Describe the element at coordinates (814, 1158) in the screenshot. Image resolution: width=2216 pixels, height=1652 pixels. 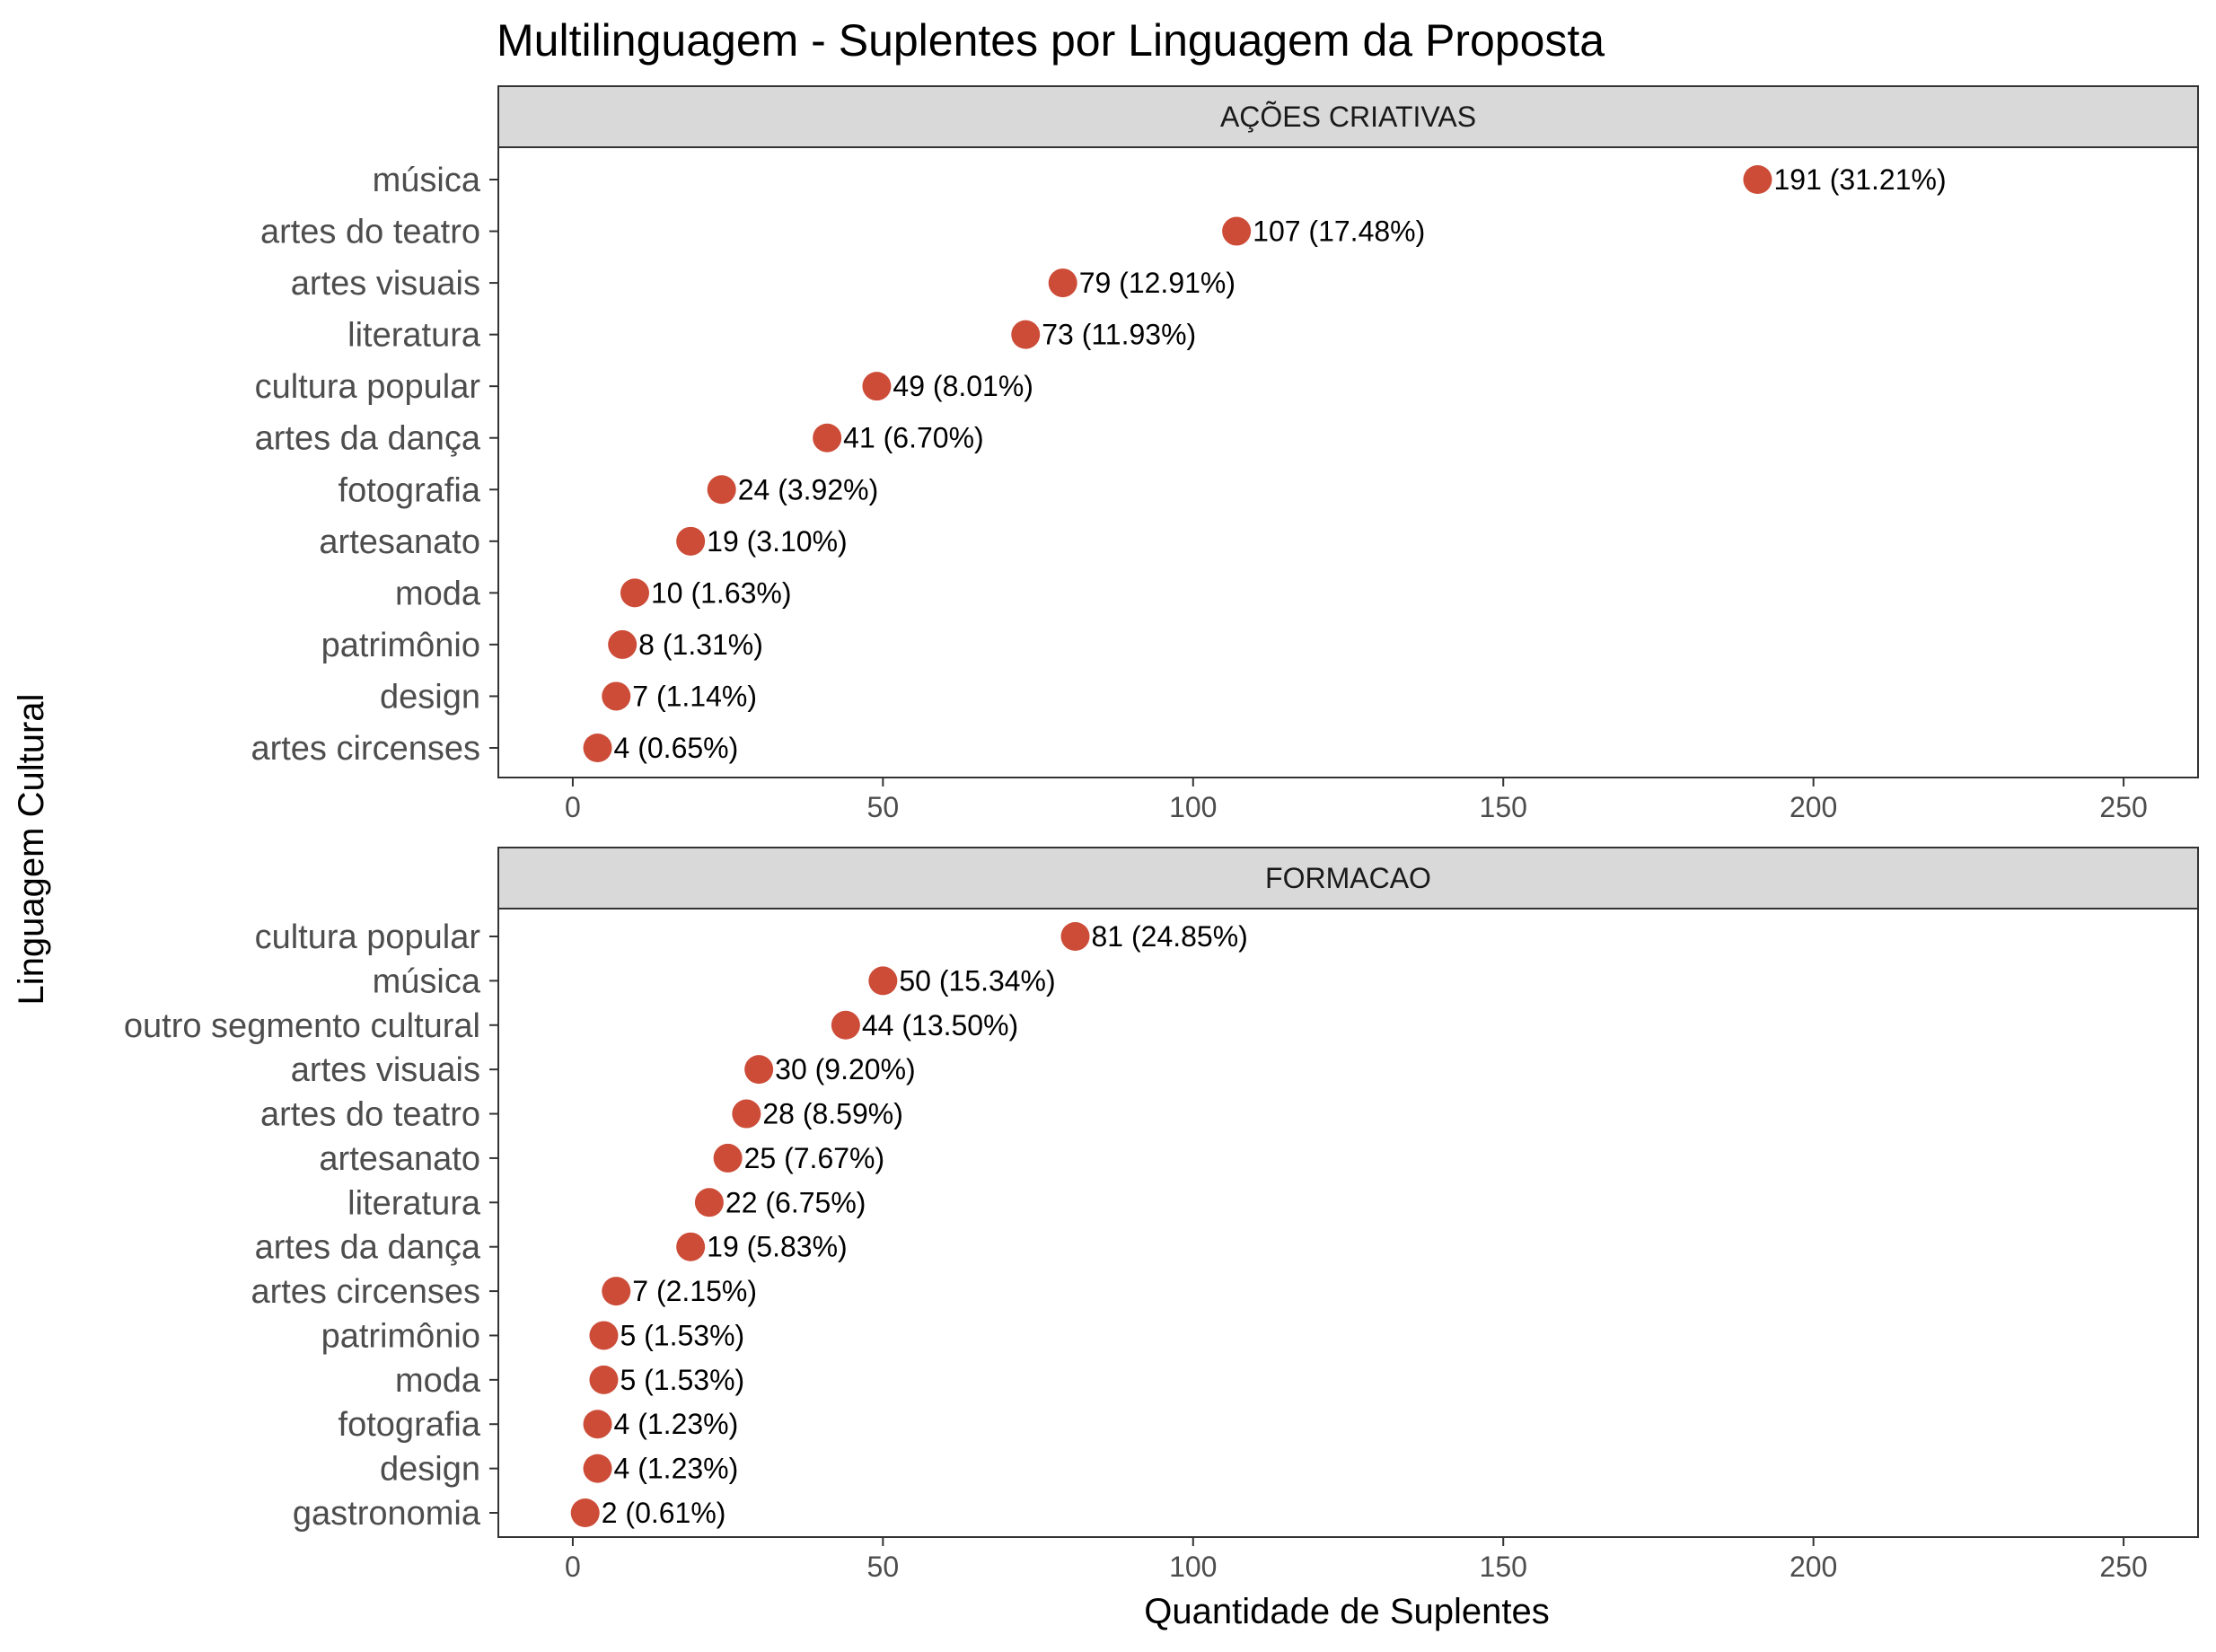
I see `data-label: 25 (7.67%)` at that location.